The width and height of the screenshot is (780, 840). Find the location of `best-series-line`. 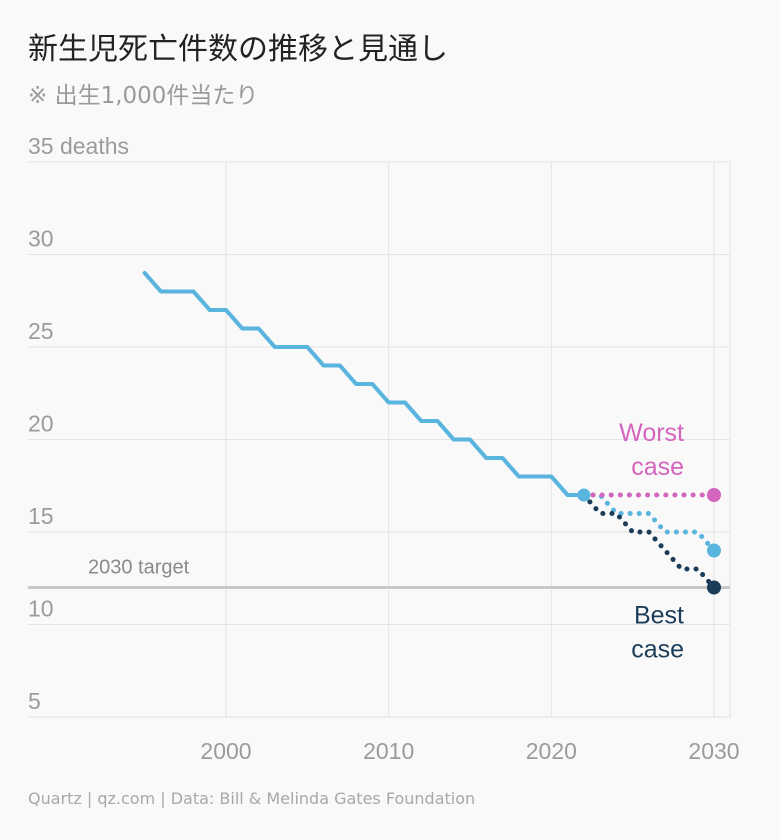

best-series-line is located at coordinates (649, 541).